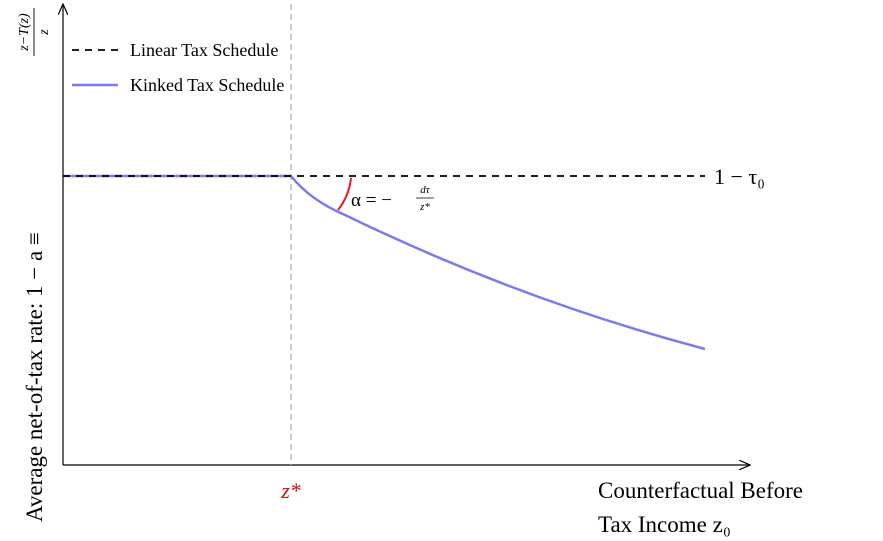  Describe the element at coordinates (207, 85) in the screenshot. I see `legend-label: Kinked Tax Schedule` at that location.